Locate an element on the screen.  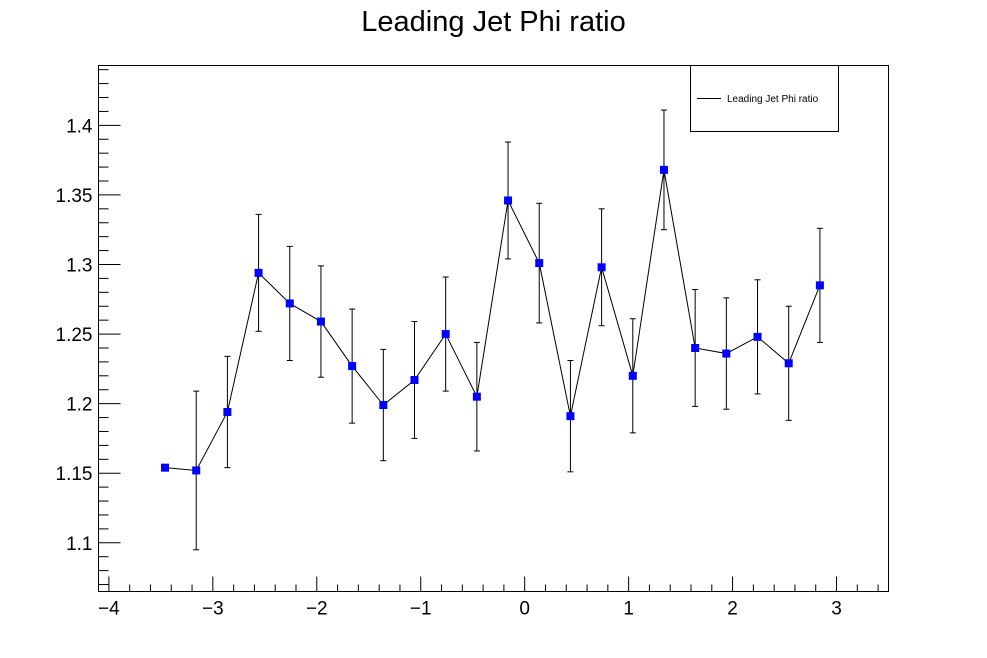
x-tick-label: −1 is located at coordinates (421, 609).